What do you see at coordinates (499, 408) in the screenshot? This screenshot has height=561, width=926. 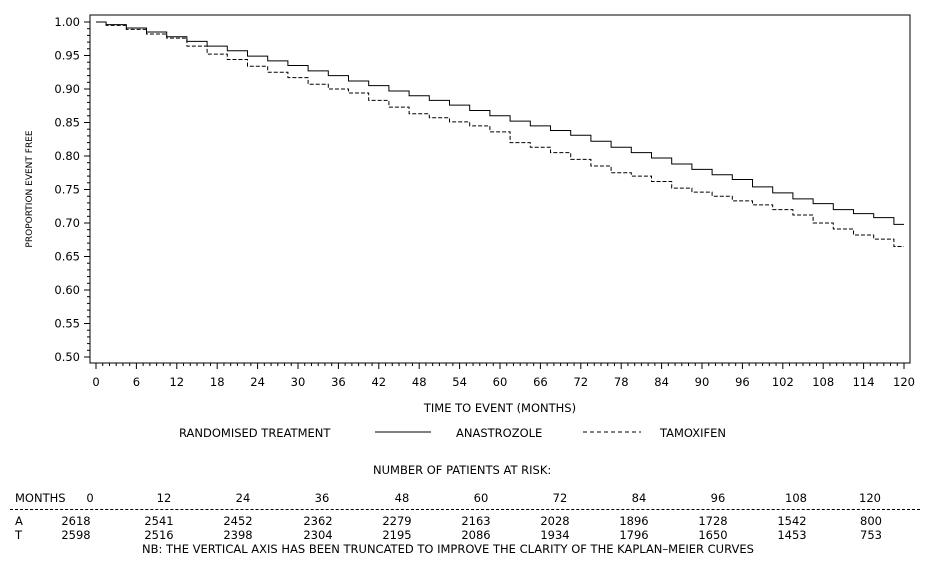 I see `x-axis-label: TIME TO EVENT (MONTHS)` at bounding box center [499, 408].